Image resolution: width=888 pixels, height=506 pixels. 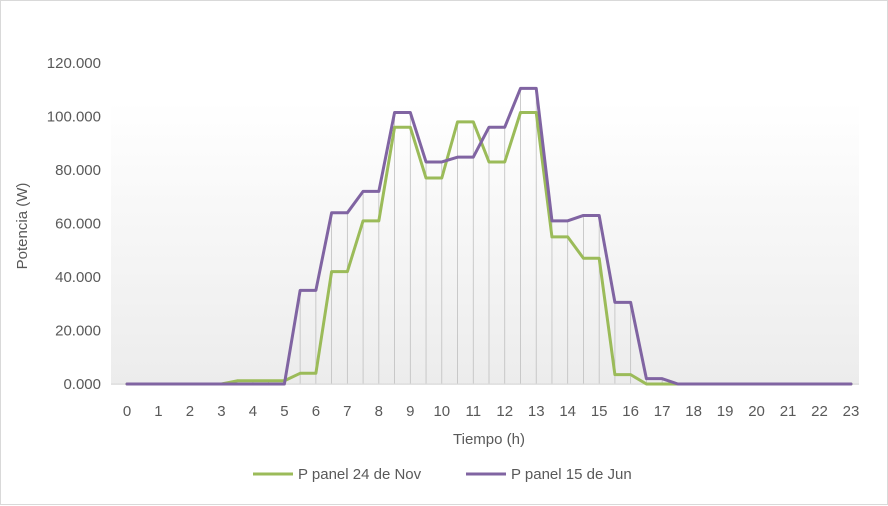 What do you see at coordinates (253, 411) in the screenshot?
I see `x-tick-label: 4` at bounding box center [253, 411].